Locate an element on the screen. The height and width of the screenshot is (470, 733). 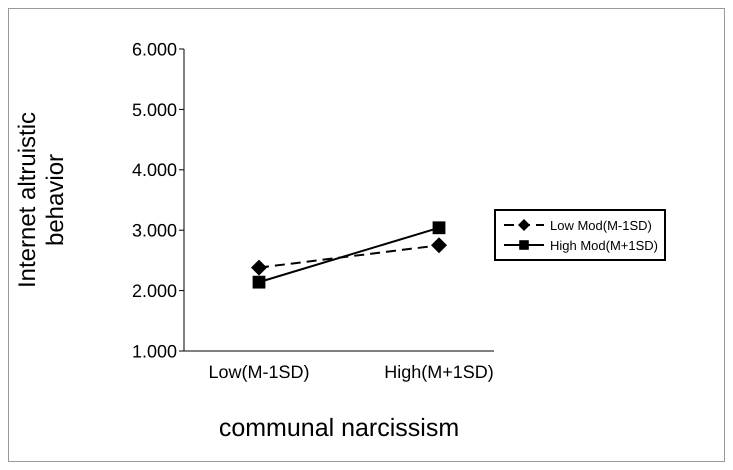
y-tick-label: 1.000 is located at coordinates (154, 351).